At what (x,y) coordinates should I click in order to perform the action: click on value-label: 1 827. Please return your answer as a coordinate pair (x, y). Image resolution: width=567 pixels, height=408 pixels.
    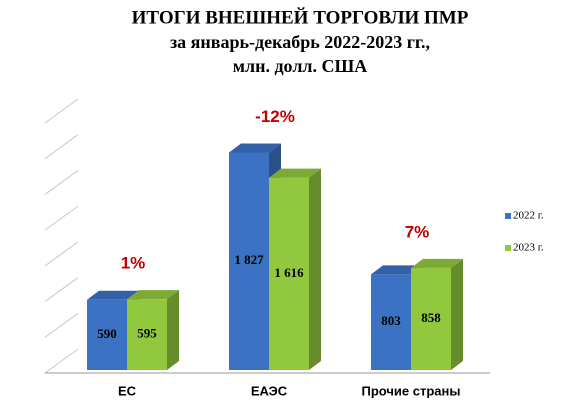
    Looking at the image, I should click on (249, 259).